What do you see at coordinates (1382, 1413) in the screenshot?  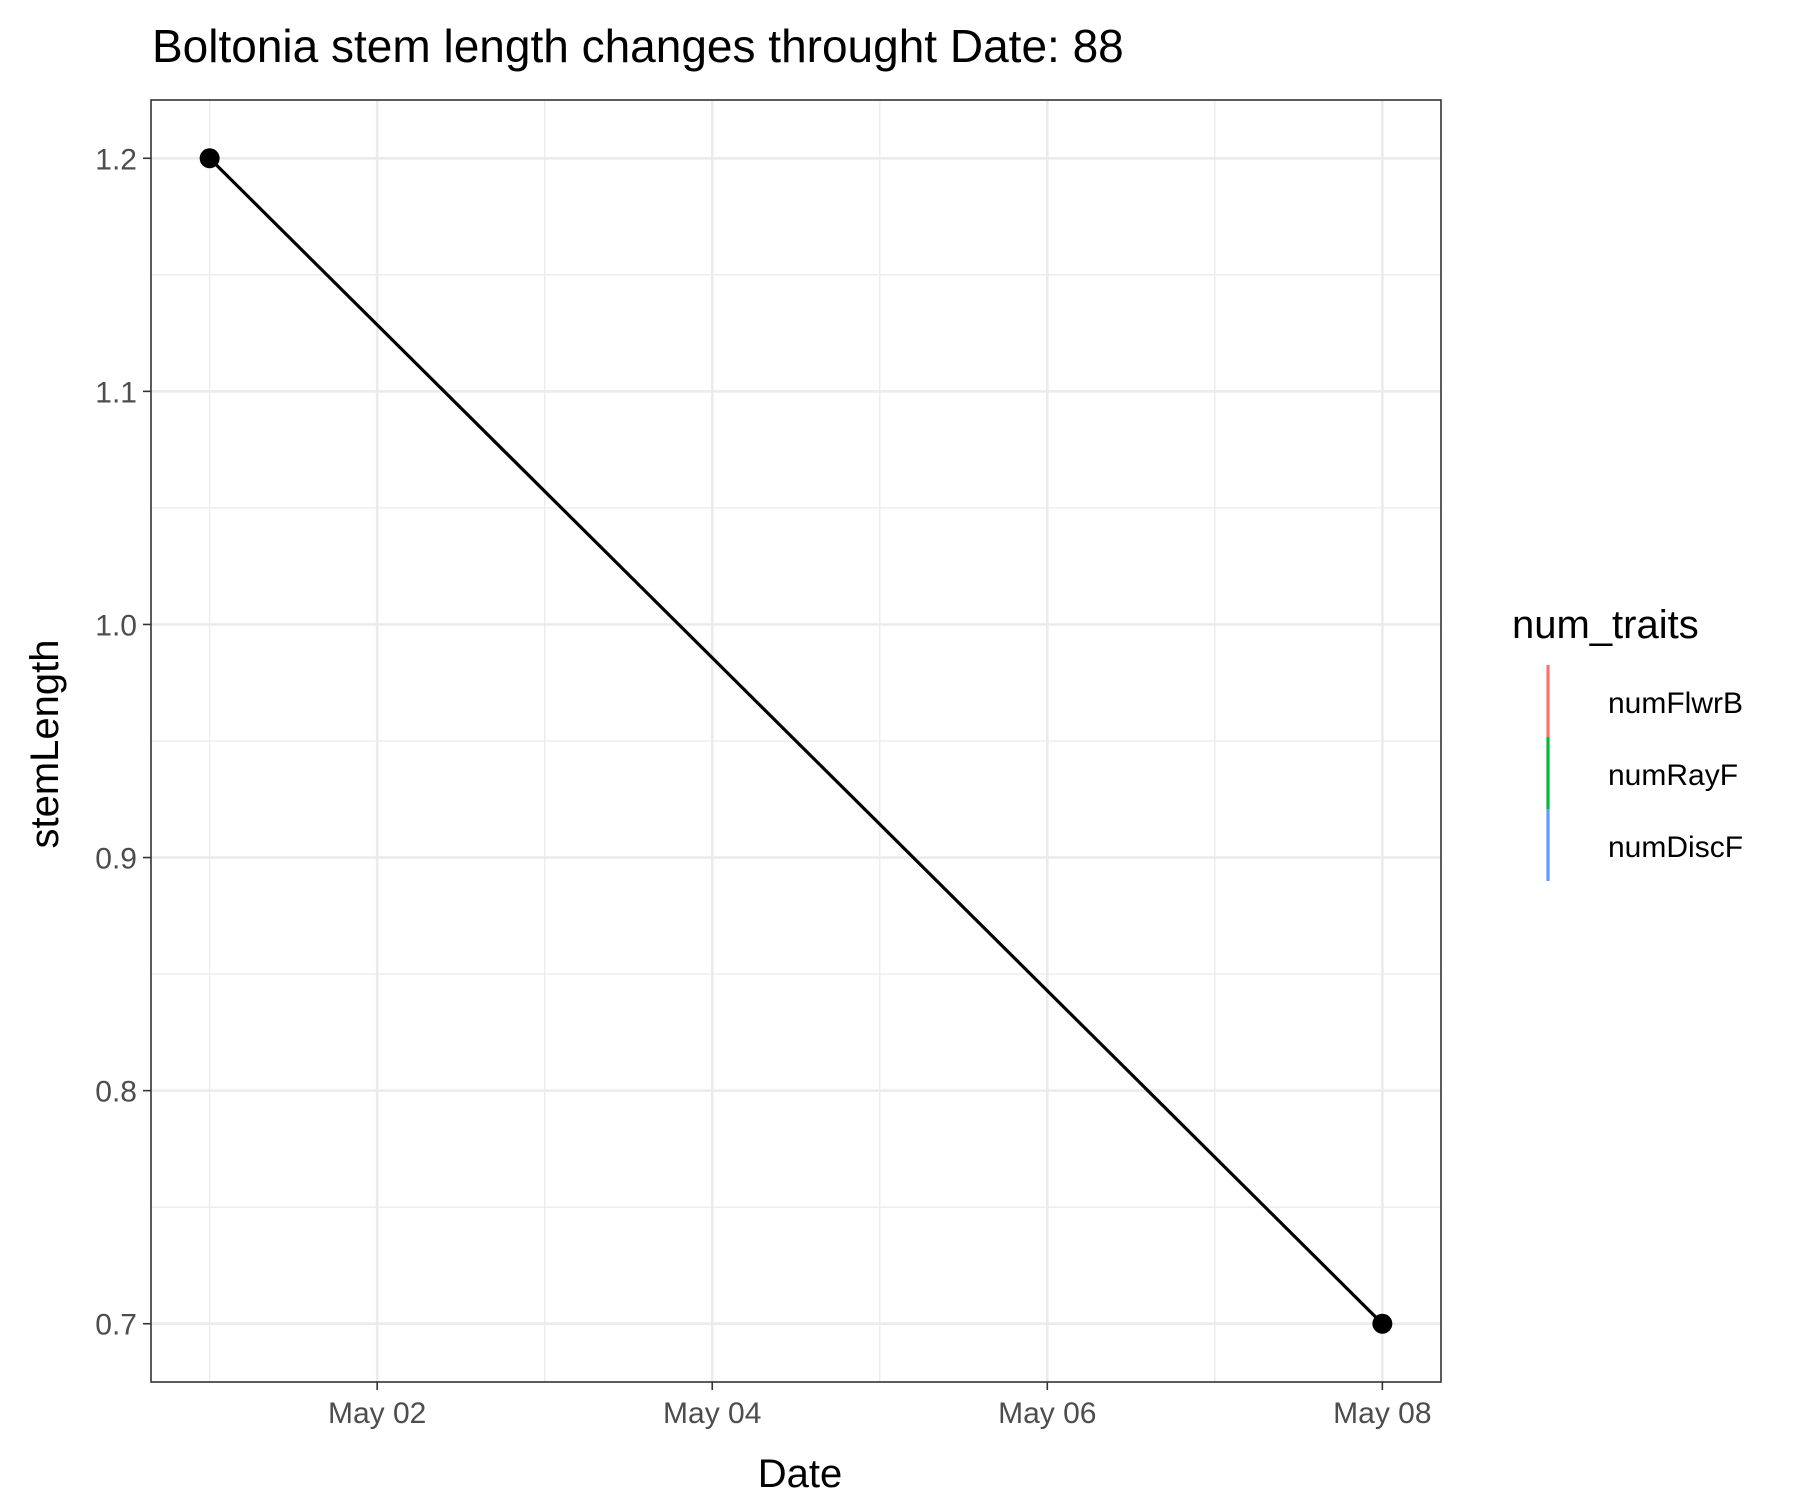 I see `x-tick-label: May 08` at bounding box center [1382, 1413].